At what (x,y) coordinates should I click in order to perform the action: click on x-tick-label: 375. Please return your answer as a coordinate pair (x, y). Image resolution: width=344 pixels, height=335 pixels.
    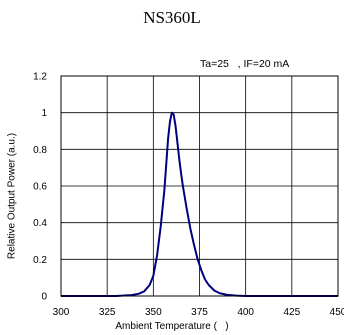
    Looking at the image, I should click on (199, 312).